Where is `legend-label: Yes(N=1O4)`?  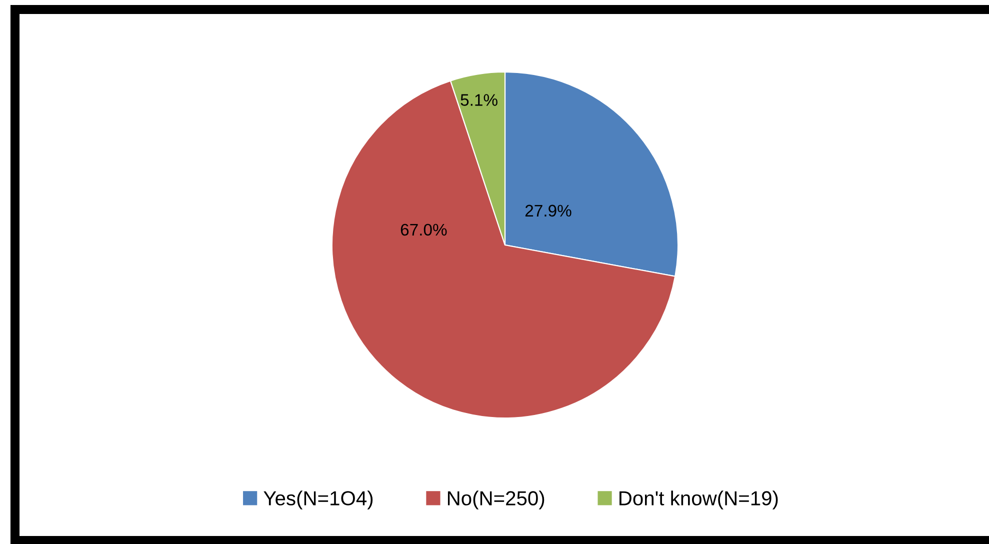
legend-label: Yes(N=1O4) is located at coordinates (318, 500).